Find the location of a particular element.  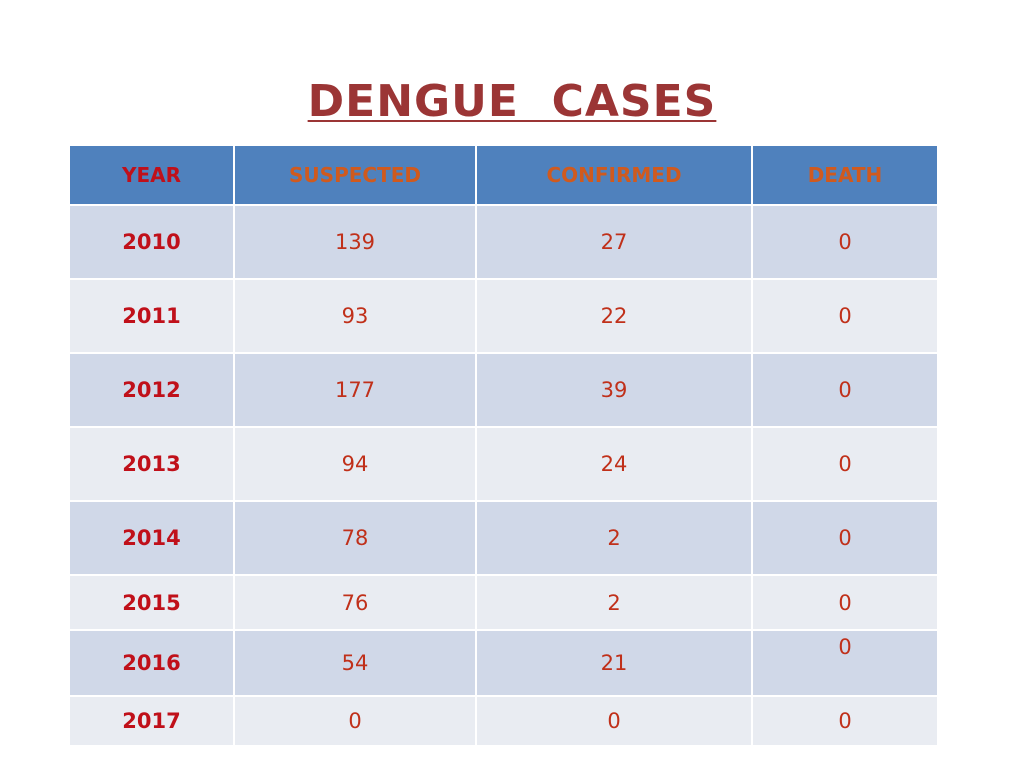

confirmed-cell: 21 is located at coordinates (614, 663).